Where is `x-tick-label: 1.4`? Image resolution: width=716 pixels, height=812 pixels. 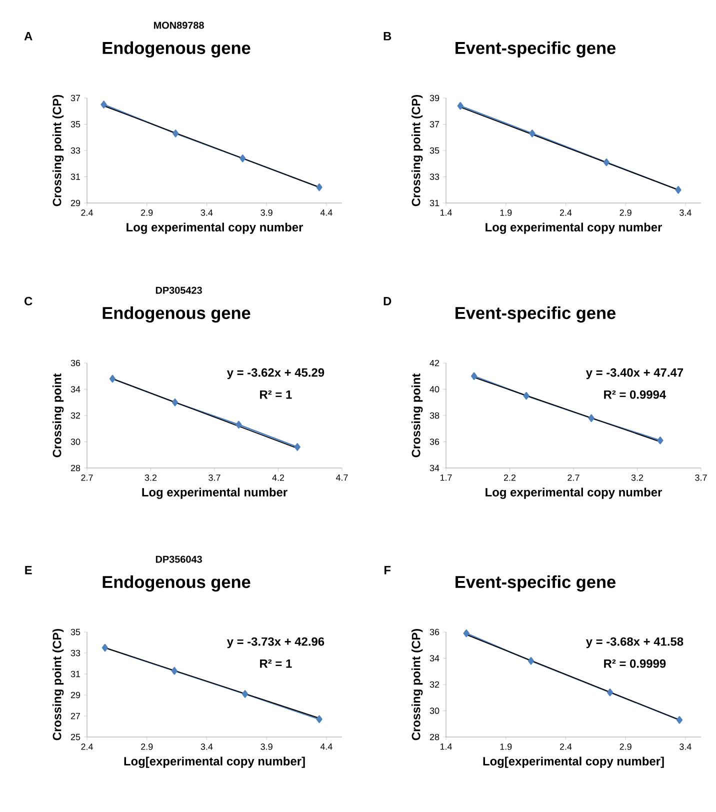 x-tick-label: 1.4 is located at coordinates (446, 747).